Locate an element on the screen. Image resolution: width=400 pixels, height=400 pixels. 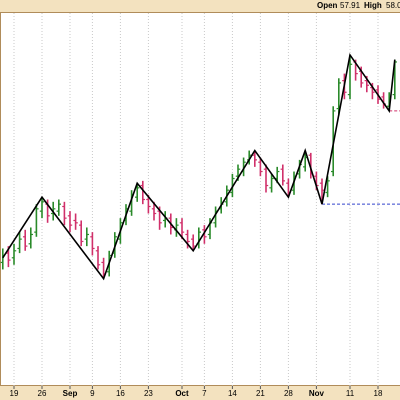
x-tick-label: 26 is located at coordinates (42, 393).